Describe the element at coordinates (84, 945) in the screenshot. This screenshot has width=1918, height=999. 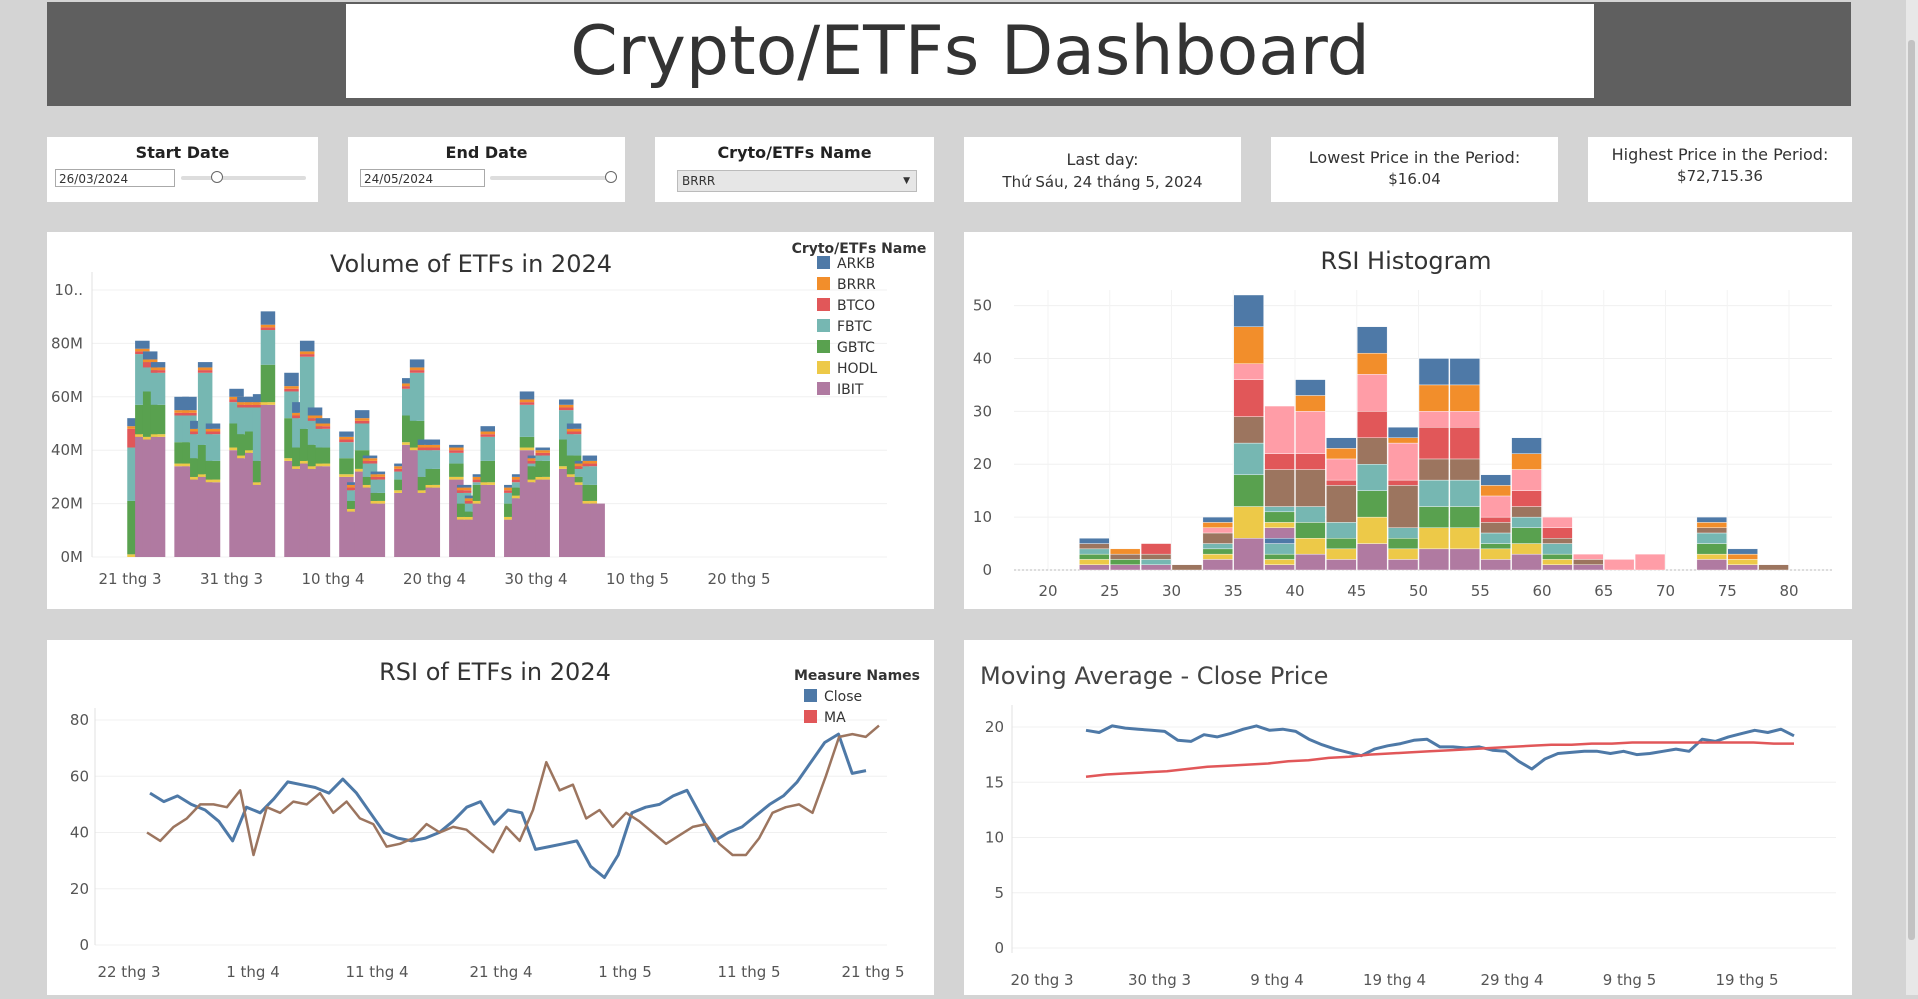
I see `rsi-y-tick: 0` at that location.